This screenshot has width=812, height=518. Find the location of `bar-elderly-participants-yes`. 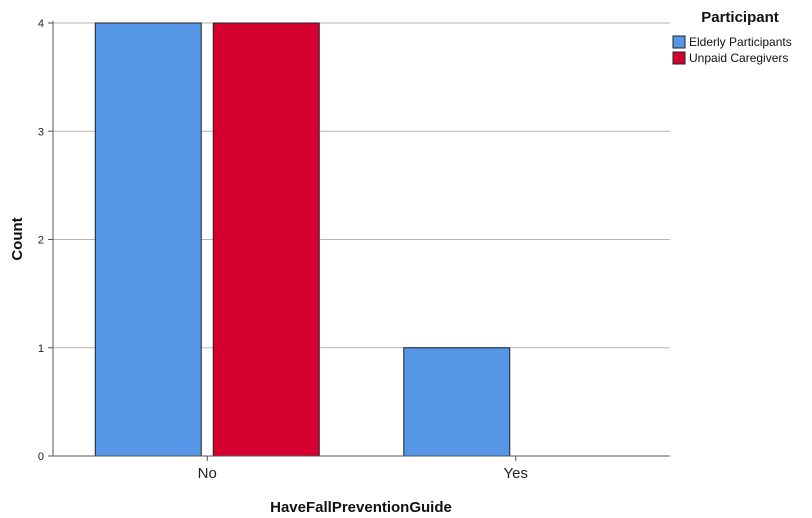

bar-elderly-participants-yes is located at coordinates (457, 402).